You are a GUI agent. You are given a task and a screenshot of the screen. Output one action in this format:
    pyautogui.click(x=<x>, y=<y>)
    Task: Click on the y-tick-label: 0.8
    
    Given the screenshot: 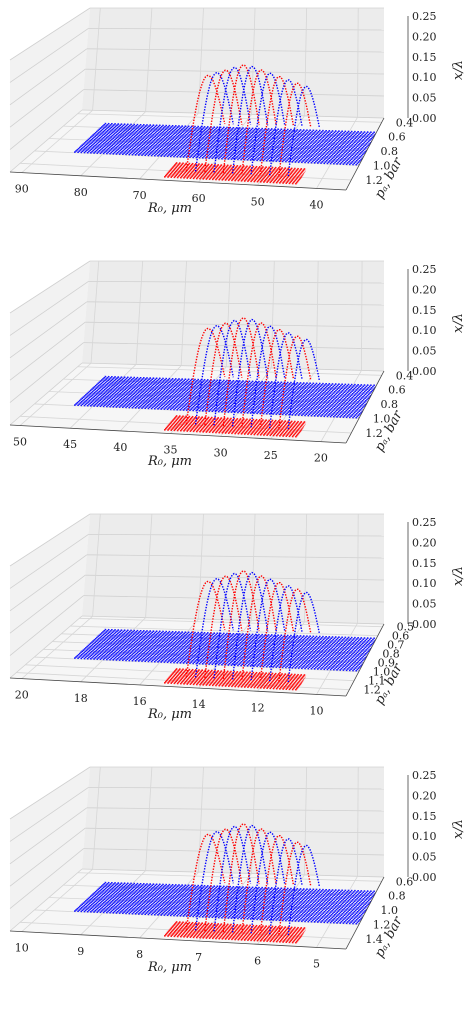 What is the action you would take?
    pyautogui.click(x=391, y=654)
    